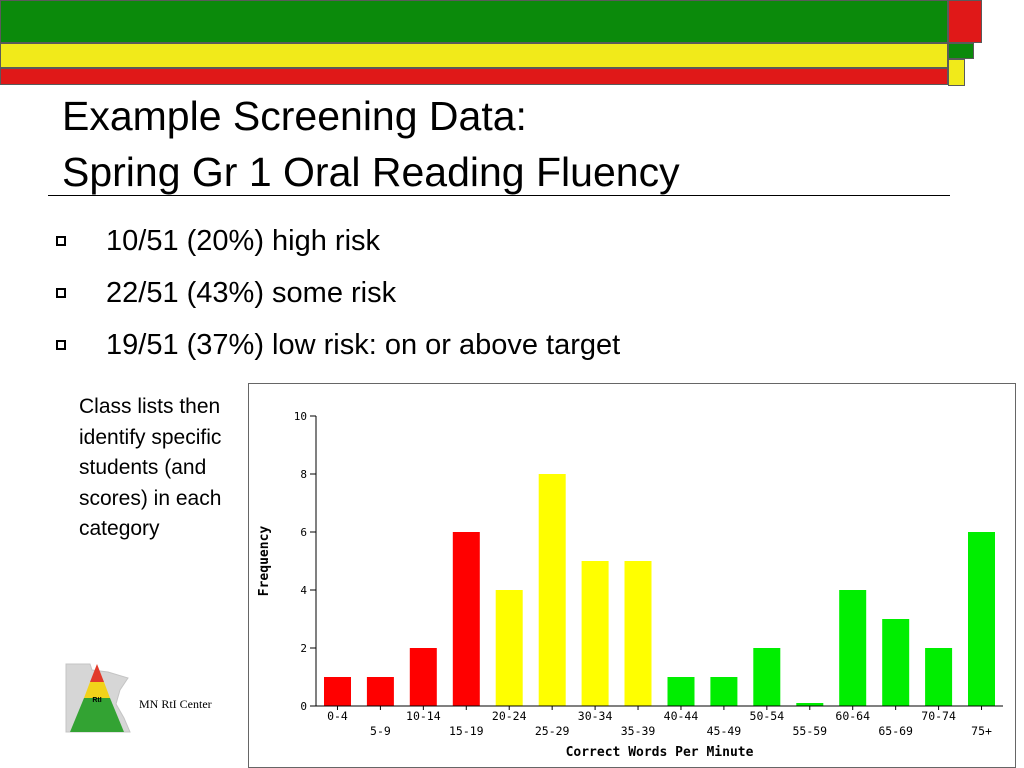 The height and width of the screenshot is (768, 1024). Describe the element at coordinates (638, 731) in the screenshot. I see `x-tick-label: 35-39` at that location.